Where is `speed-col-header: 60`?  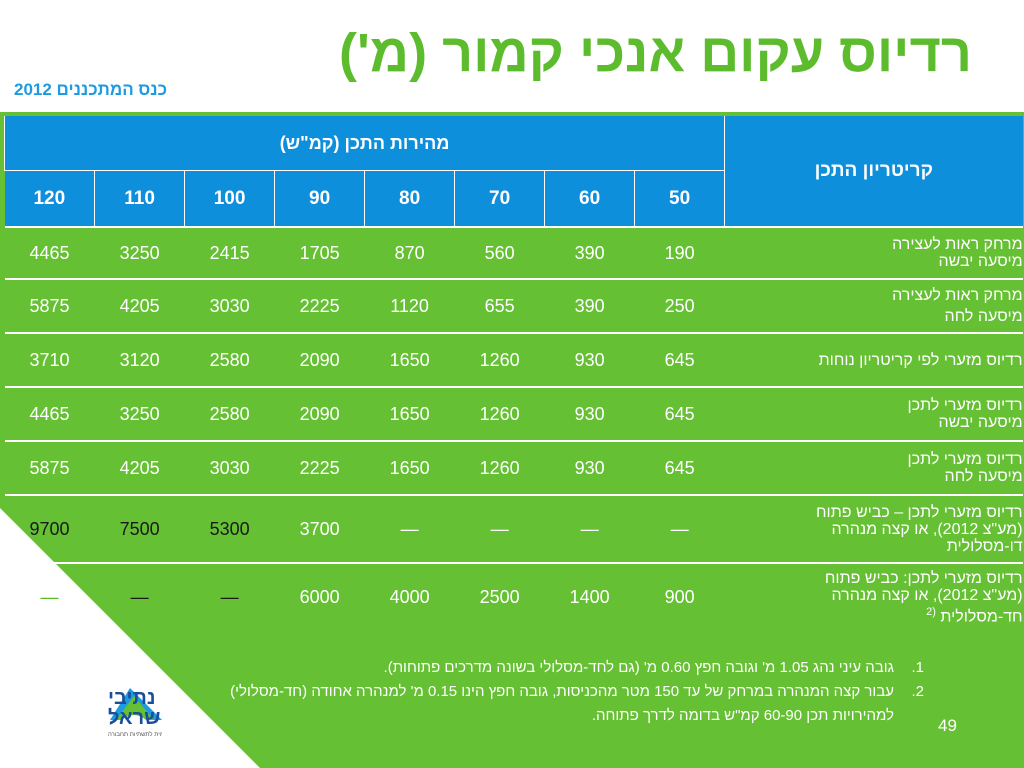
speed-col-header: 60 is located at coordinates (589, 198).